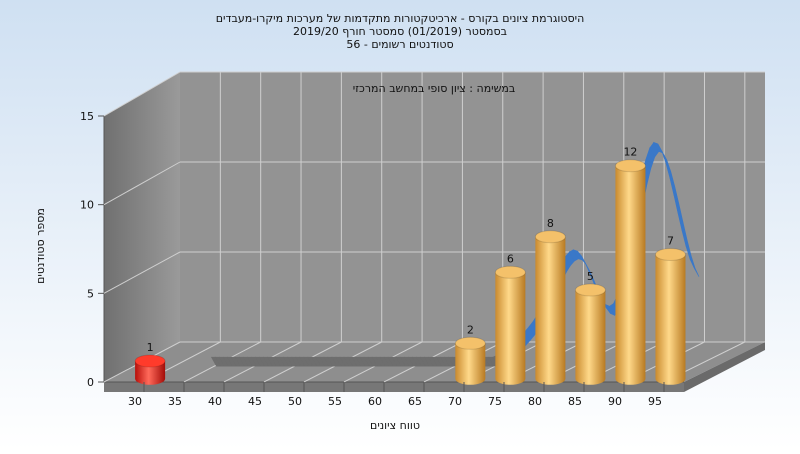  What do you see at coordinates (87, 205) in the screenshot?
I see `y-tick-label-2: 10` at bounding box center [87, 205].